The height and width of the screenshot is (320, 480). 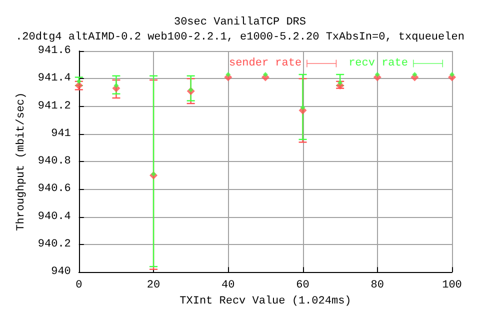 What do you see at coordinates (153, 286) in the screenshot?
I see `x-tick-label: 20` at bounding box center [153, 286].